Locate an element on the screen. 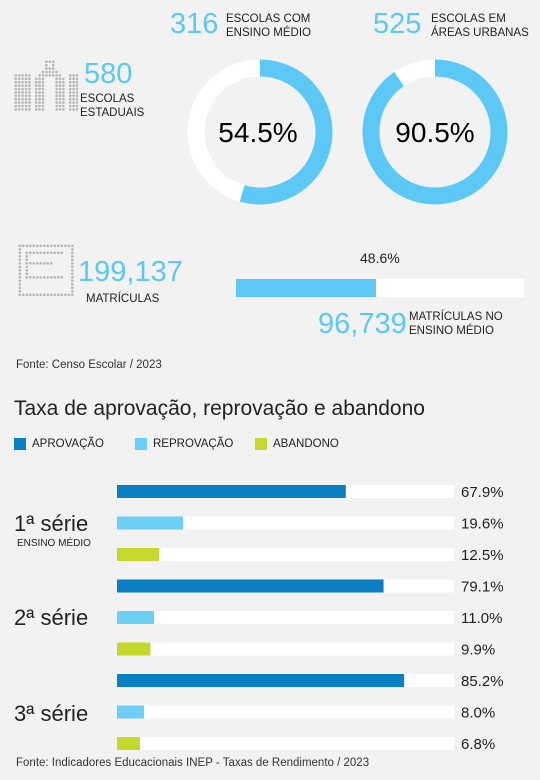 The image size is (540, 780). bar-value-label: 9.9% is located at coordinates (478, 650).